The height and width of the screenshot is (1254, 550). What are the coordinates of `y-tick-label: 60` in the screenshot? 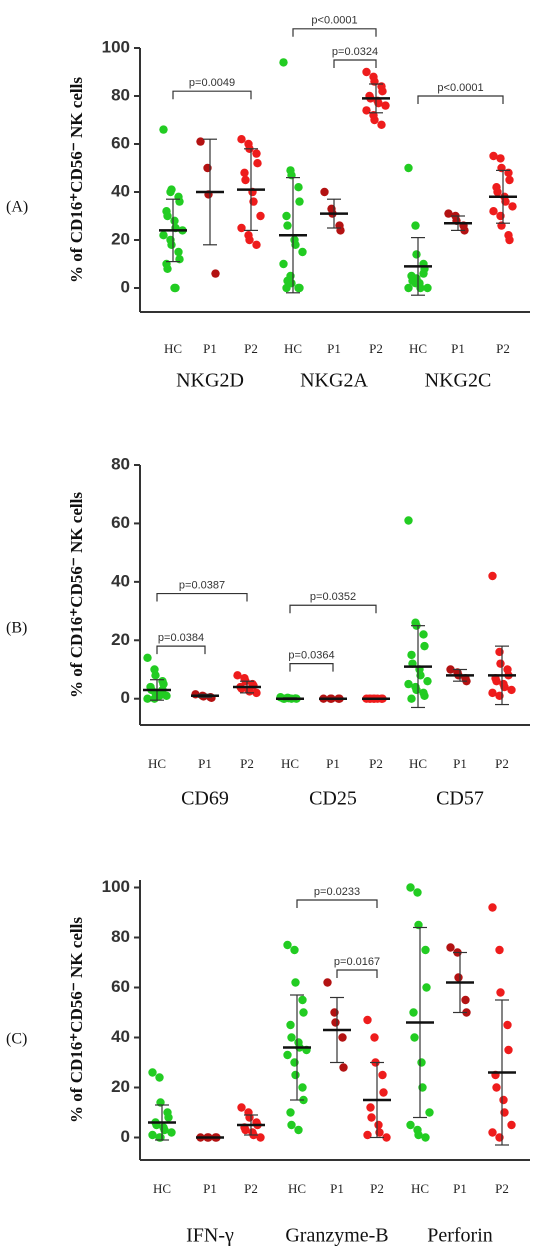 It's located at (120, 986).